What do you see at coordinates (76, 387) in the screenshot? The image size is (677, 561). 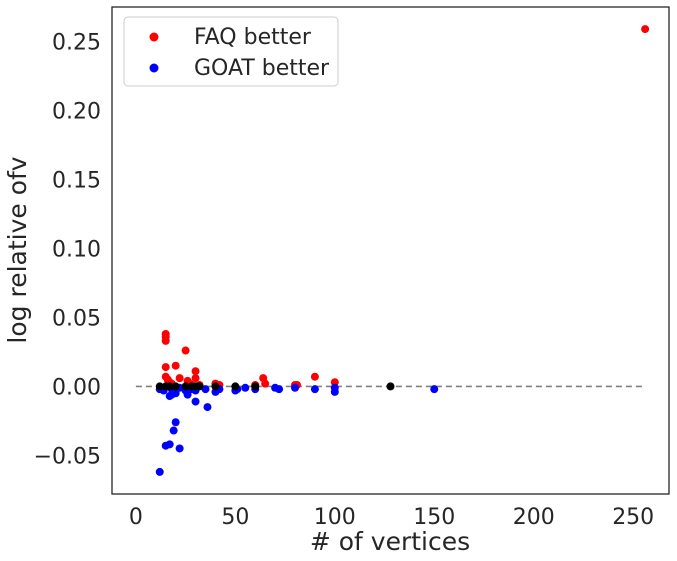 I see `y-tick-label: 0.00` at bounding box center [76, 387].